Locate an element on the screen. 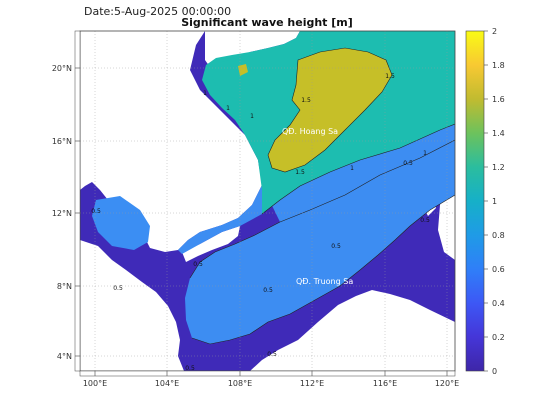 This screenshot has height=420, width=560. colorbar-tick-label: 1.6 is located at coordinates (498, 99).